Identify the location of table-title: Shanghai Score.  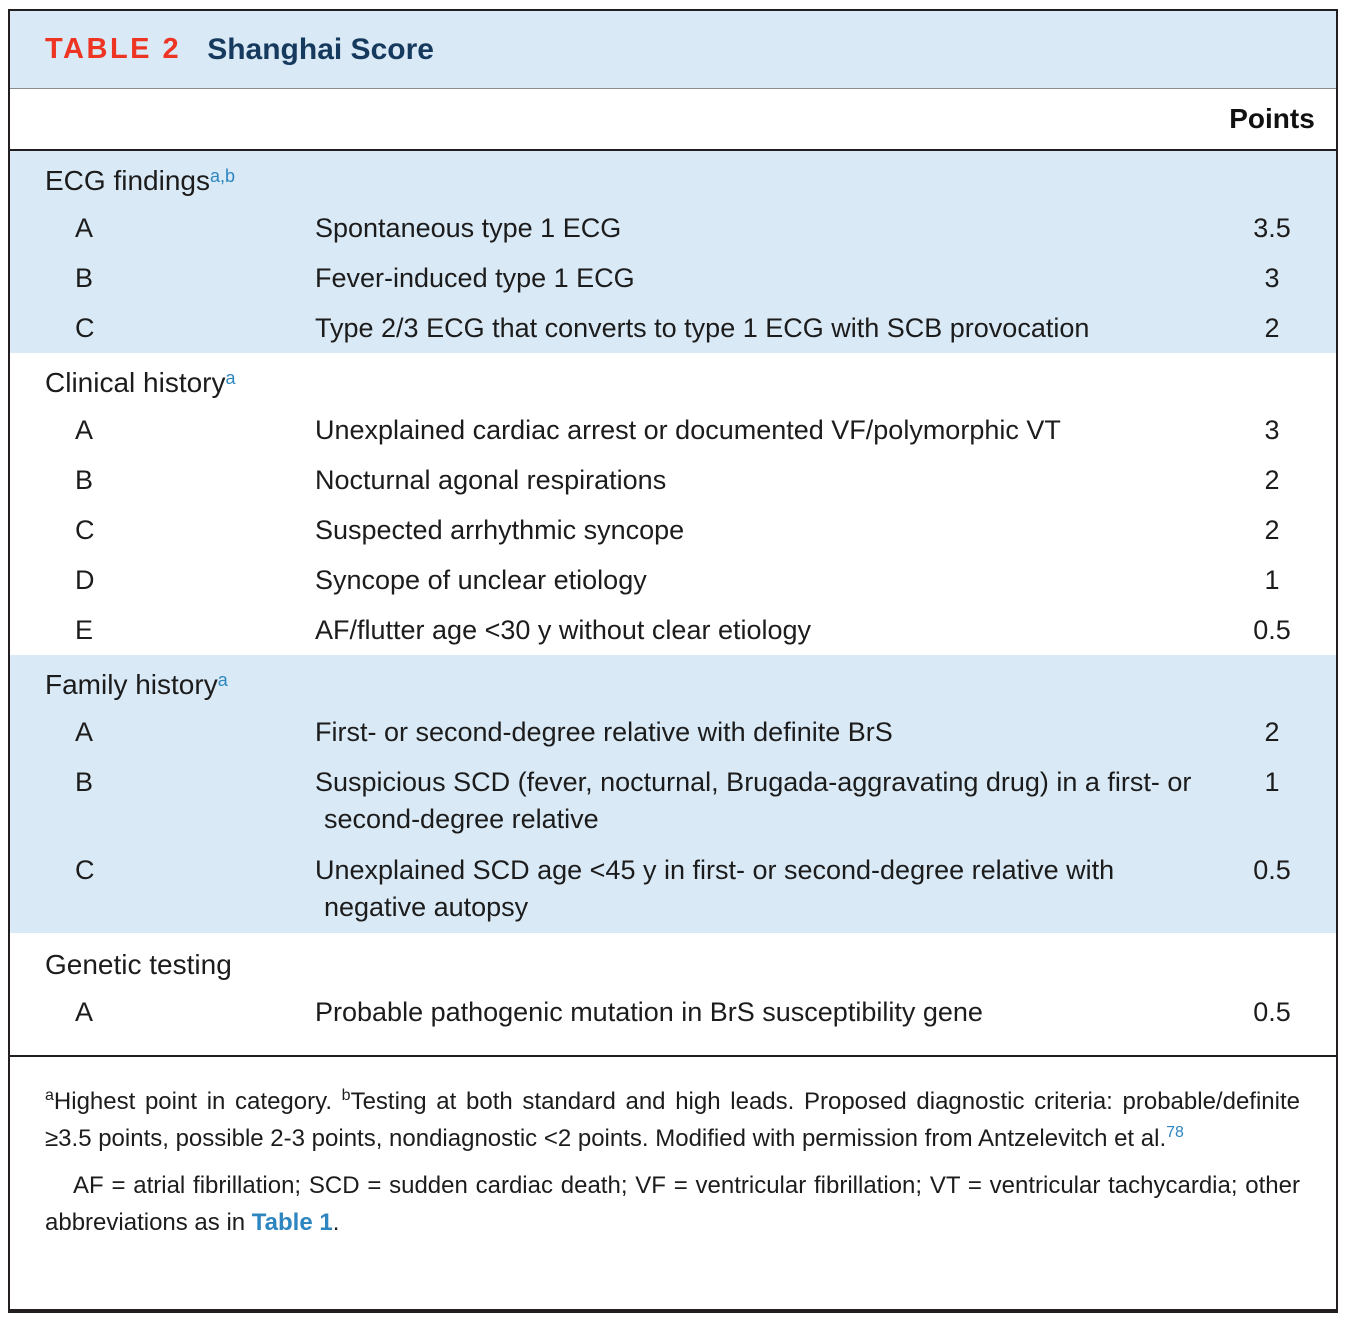
(320, 49).